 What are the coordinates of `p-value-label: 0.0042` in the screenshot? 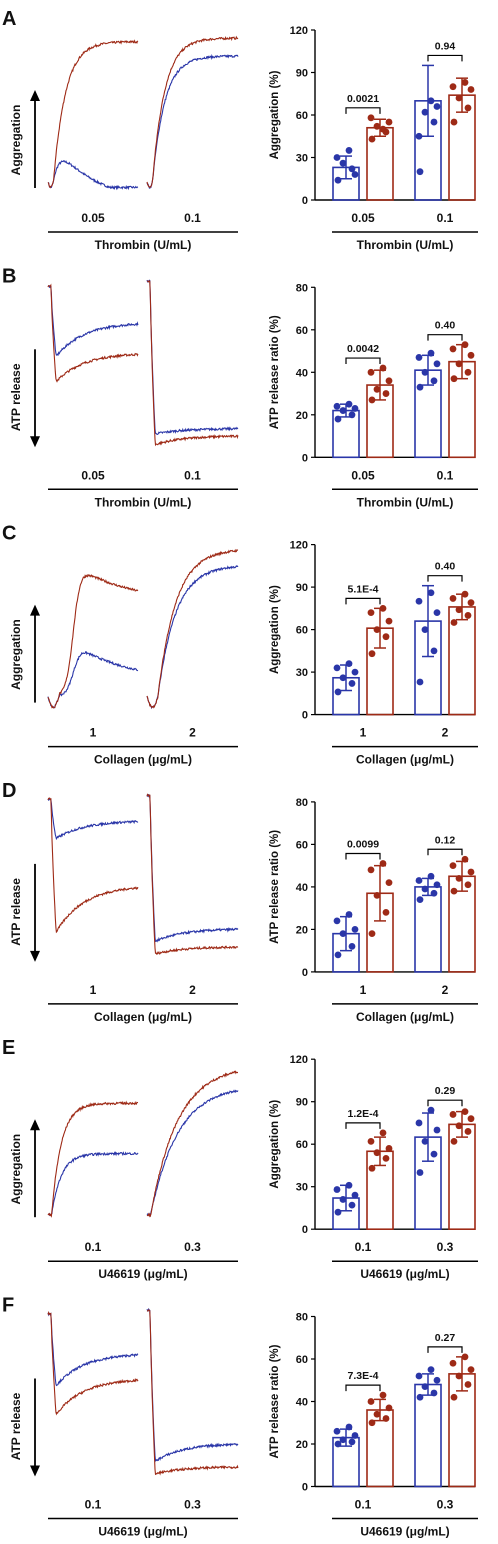 It's located at (363, 349).